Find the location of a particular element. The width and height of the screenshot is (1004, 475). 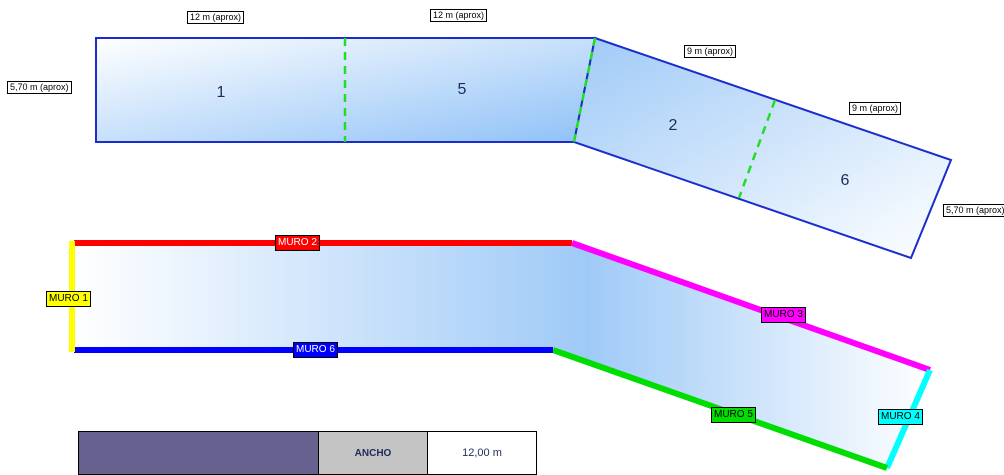

section-number-2: 2 is located at coordinates (673, 125).